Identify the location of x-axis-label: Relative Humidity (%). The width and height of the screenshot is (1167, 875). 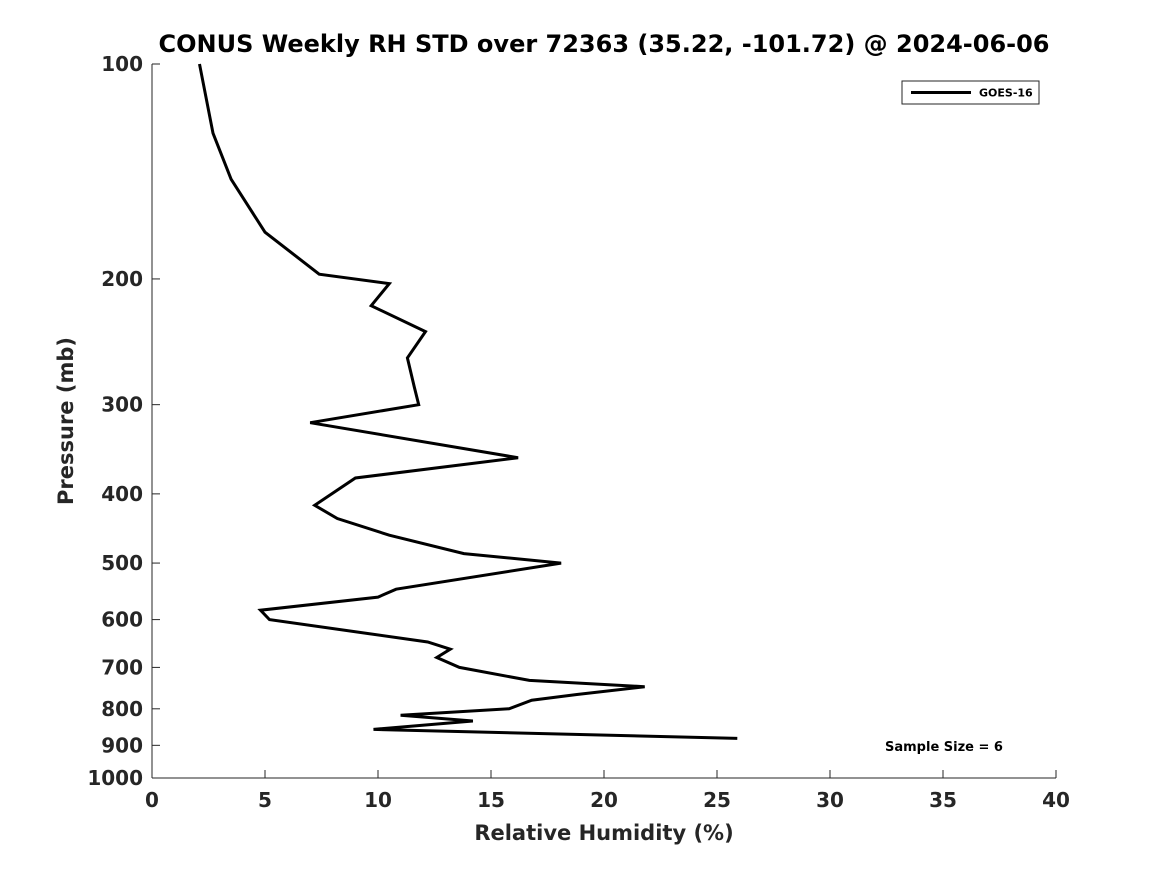
(603, 833).